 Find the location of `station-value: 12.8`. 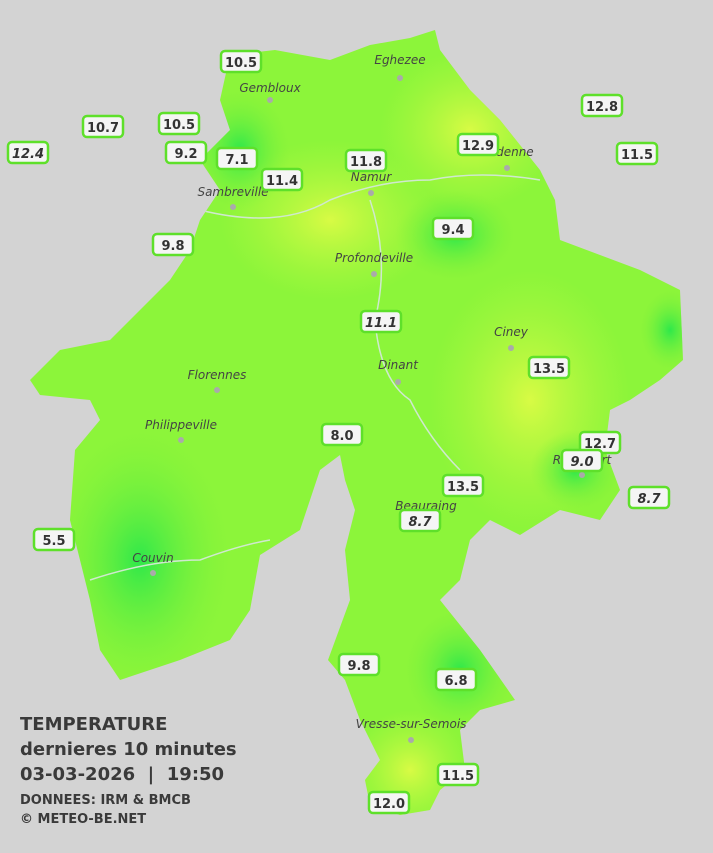

station-value: 12.8 is located at coordinates (602, 107).